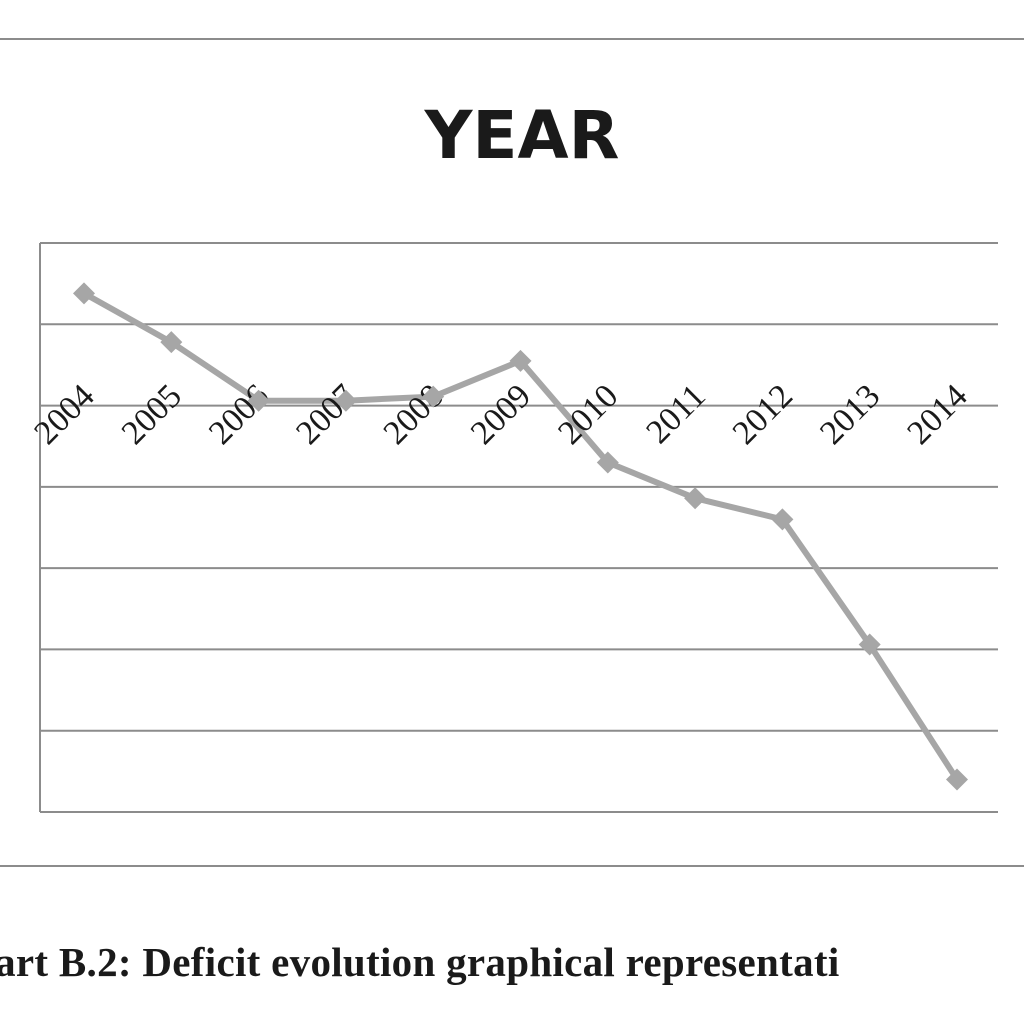  Describe the element at coordinates (326, 414) in the screenshot. I see `x-tick-label: 2007` at that location.